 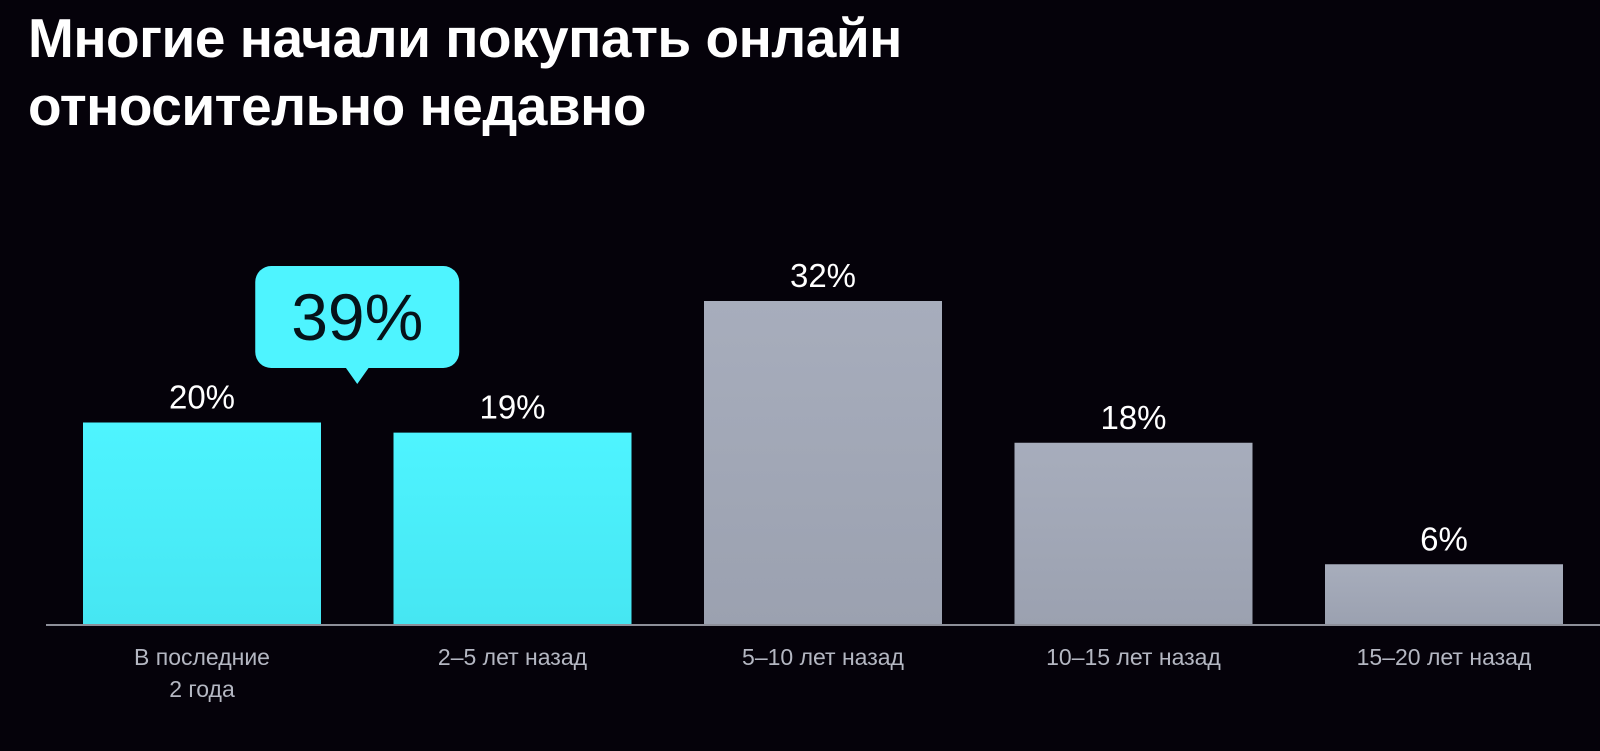 I want to click on value-label-3: 32%, so click(x=823, y=275).